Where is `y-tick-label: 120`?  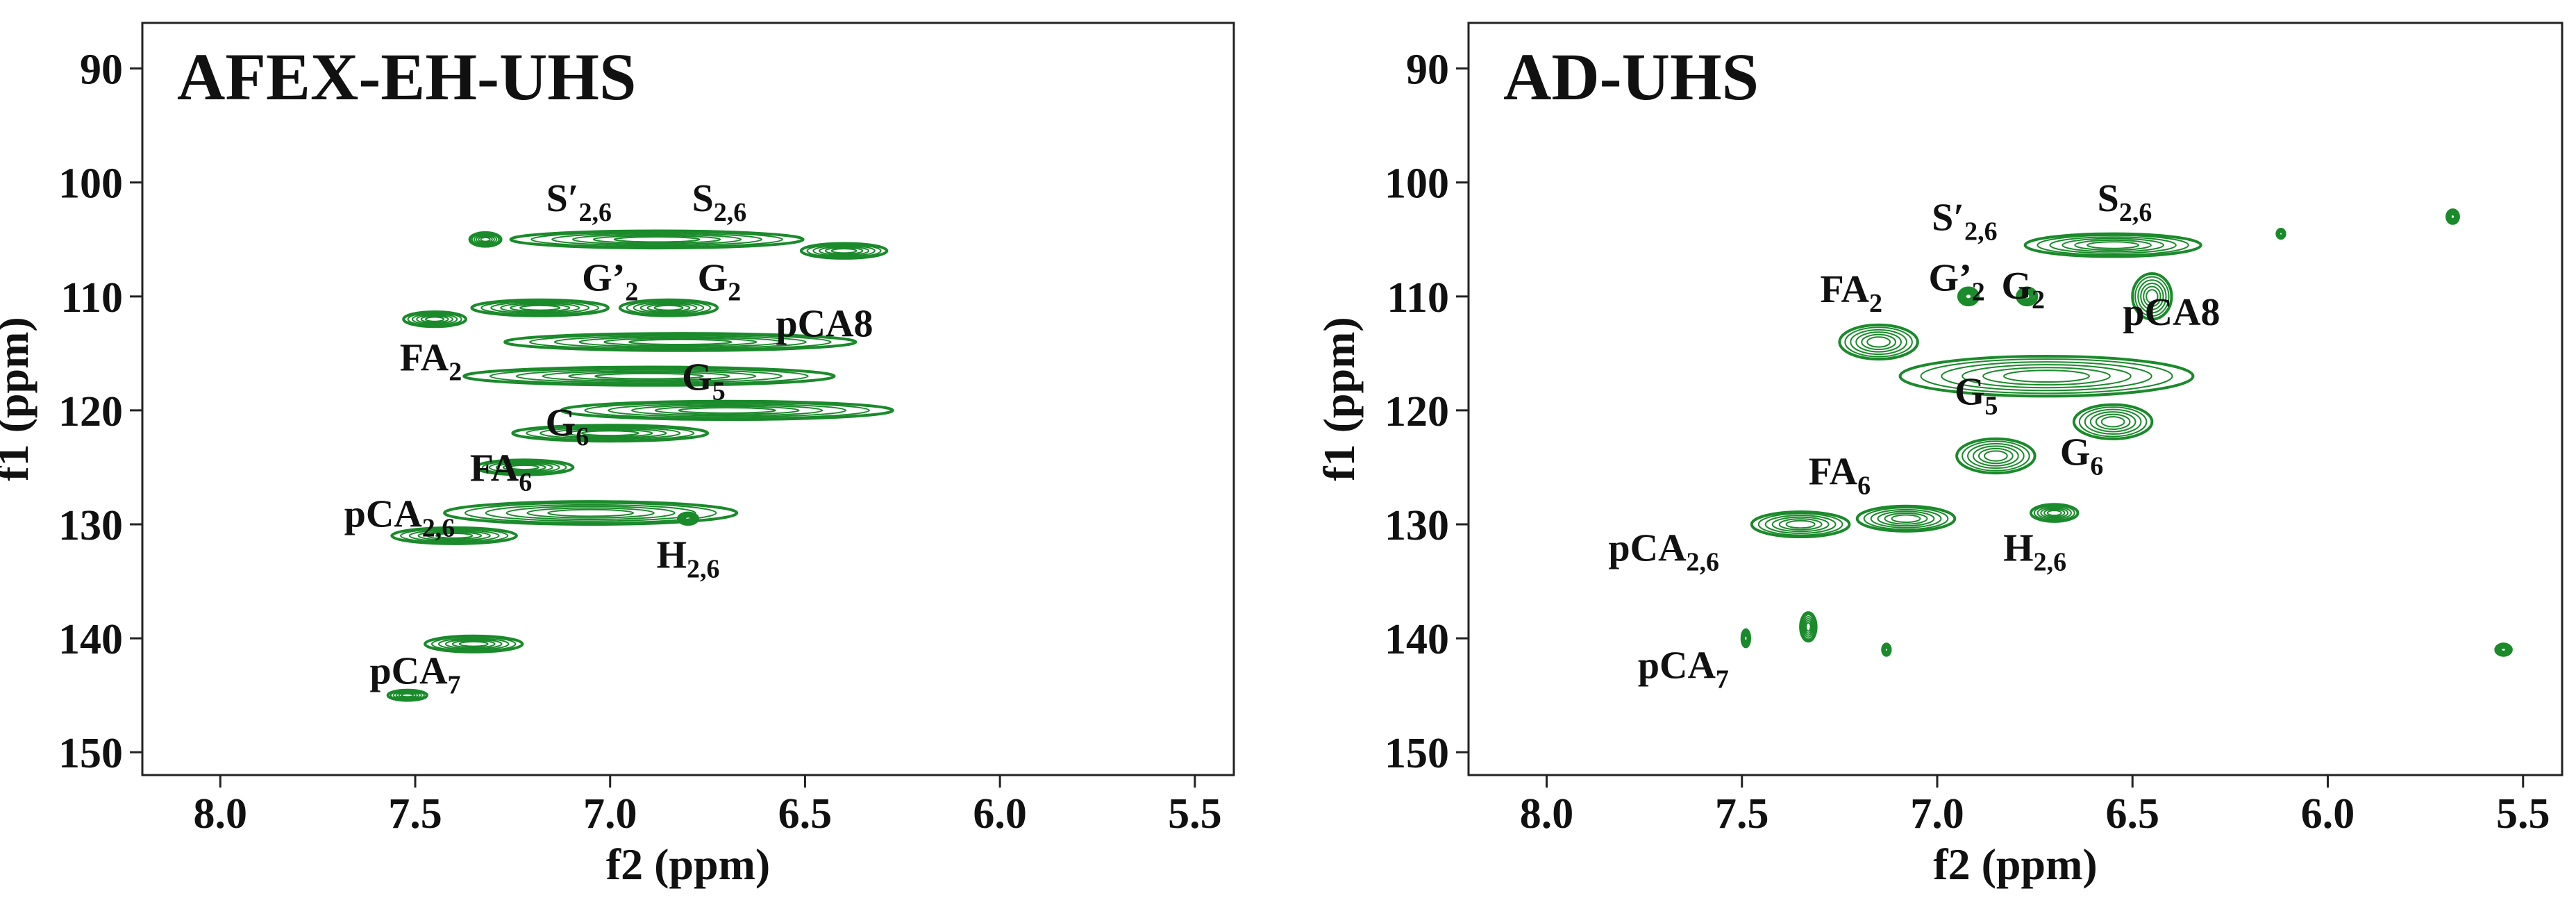 y-tick-label: 120 is located at coordinates (91, 411).